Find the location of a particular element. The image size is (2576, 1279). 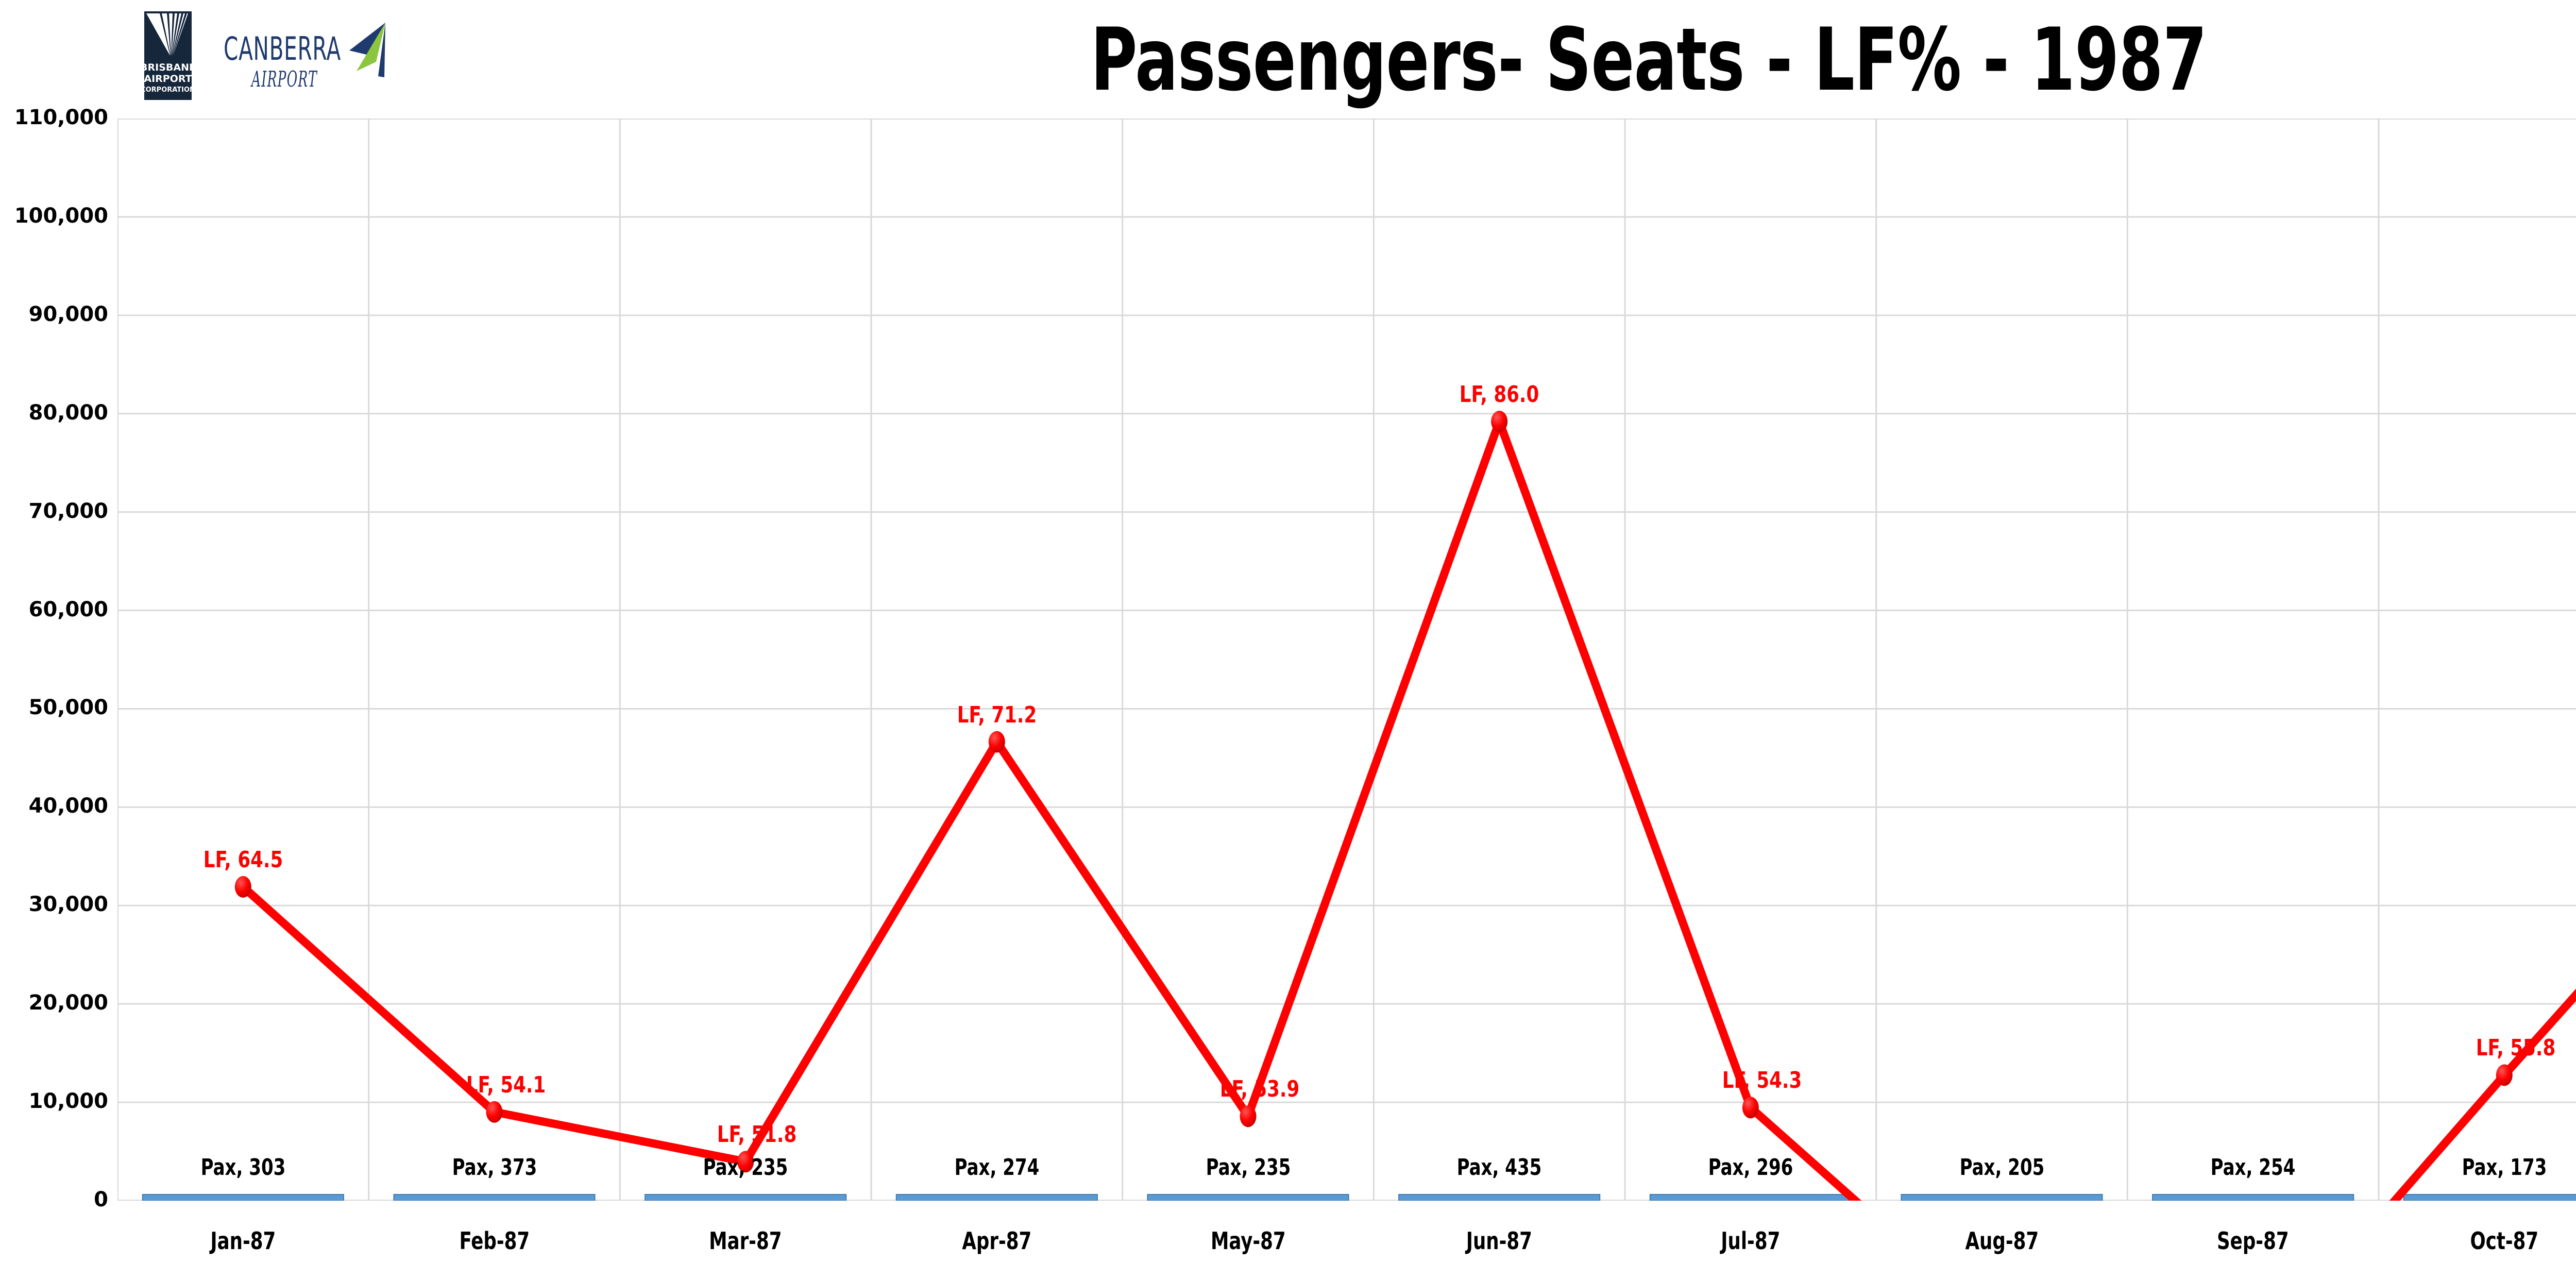

brisbane-airport-corporation-logo: BRISBANE AIRPORT CORPORATION is located at coordinates (168, 55).